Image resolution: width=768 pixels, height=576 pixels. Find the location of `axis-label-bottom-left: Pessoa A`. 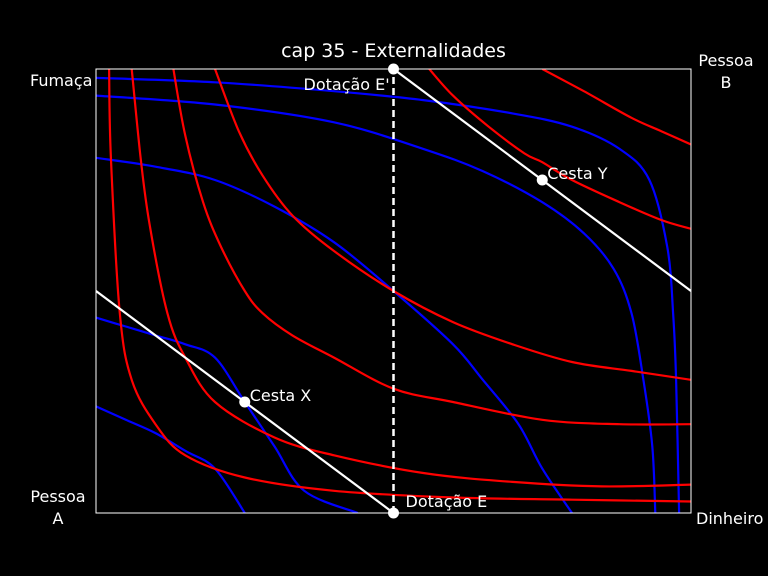

axis-label-bottom-left: Pessoa A is located at coordinates (58, 508).